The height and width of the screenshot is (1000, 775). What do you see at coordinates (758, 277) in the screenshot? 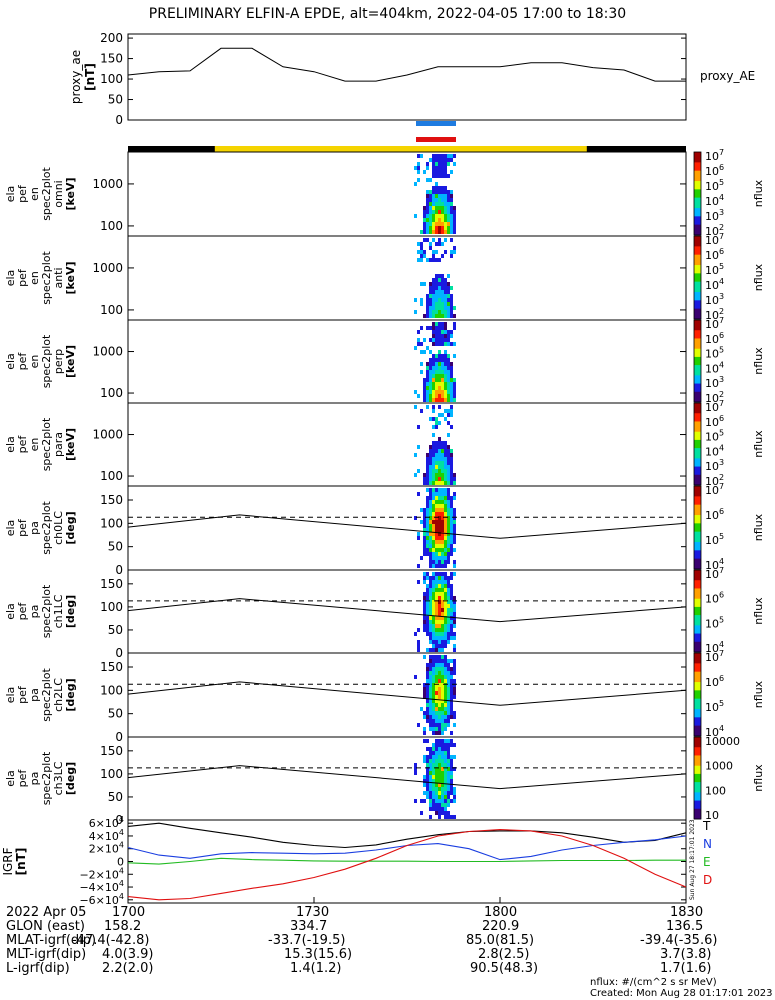
I see `colorbar-label: nflux` at bounding box center [758, 277].